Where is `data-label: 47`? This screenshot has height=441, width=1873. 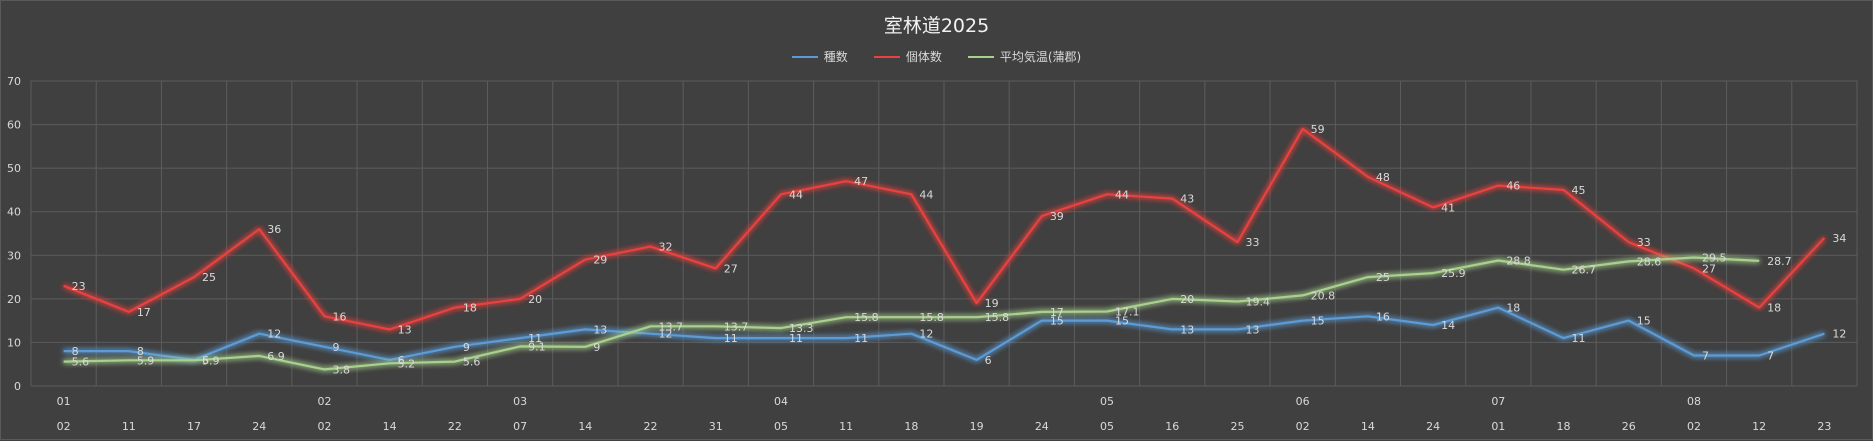
data-label: 47 is located at coordinates (861, 181).